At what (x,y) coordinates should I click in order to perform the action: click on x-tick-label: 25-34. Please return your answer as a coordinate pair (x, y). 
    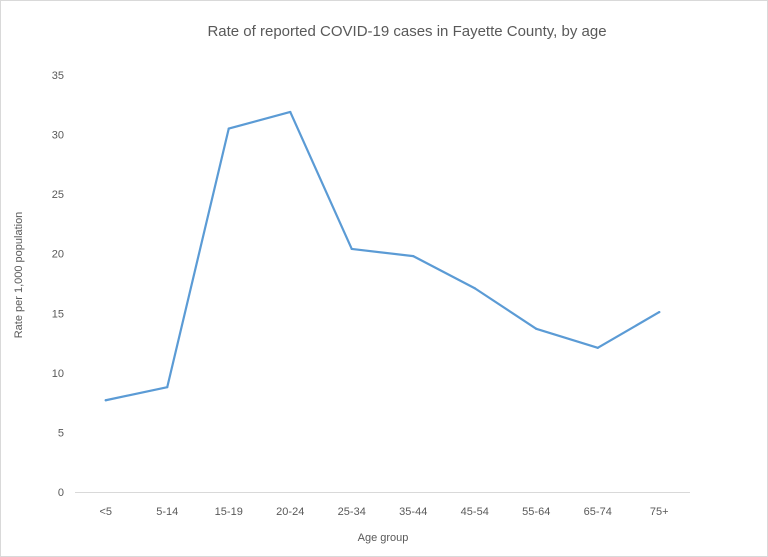
    Looking at the image, I should click on (352, 512).